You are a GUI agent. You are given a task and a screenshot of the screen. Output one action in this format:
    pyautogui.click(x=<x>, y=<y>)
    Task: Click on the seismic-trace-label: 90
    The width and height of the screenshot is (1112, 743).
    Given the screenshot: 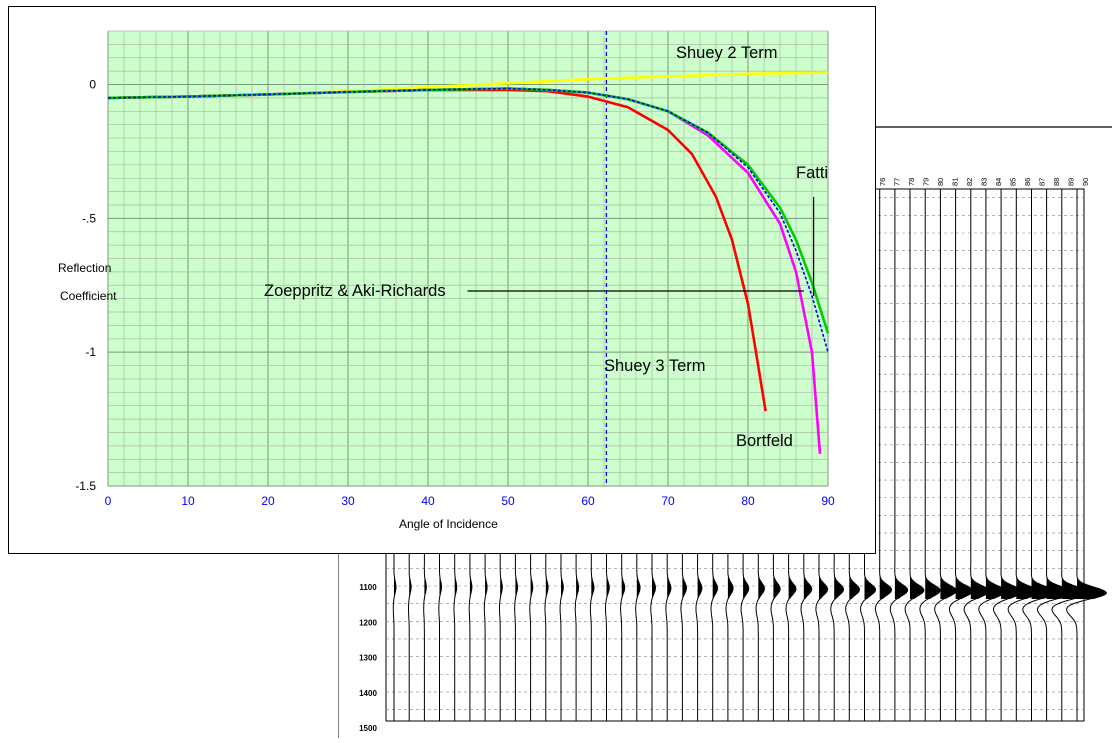 What is the action you would take?
    pyautogui.click(x=1085, y=182)
    